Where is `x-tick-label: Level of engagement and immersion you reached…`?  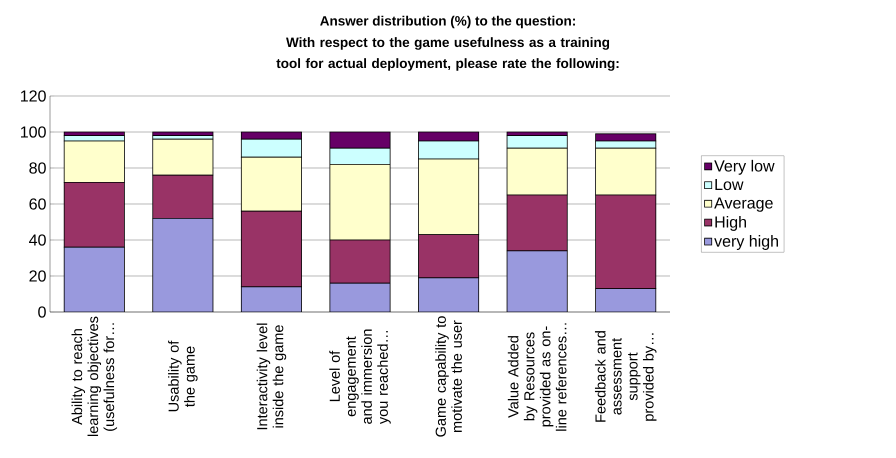
x-tick-label: Level of engagement and immersion you reached… is located at coordinates (360, 377).